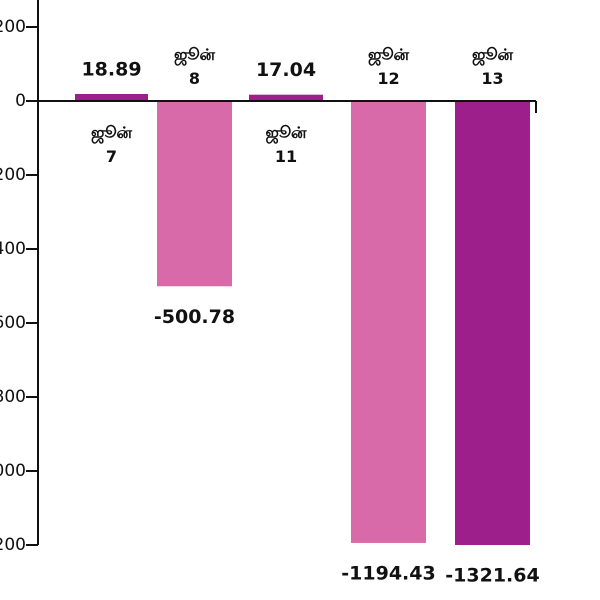 The height and width of the screenshot is (600, 600). What do you see at coordinates (388, 66) in the screenshot?
I see `category-label: ஜூன் 12` at bounding box center [388, 66].